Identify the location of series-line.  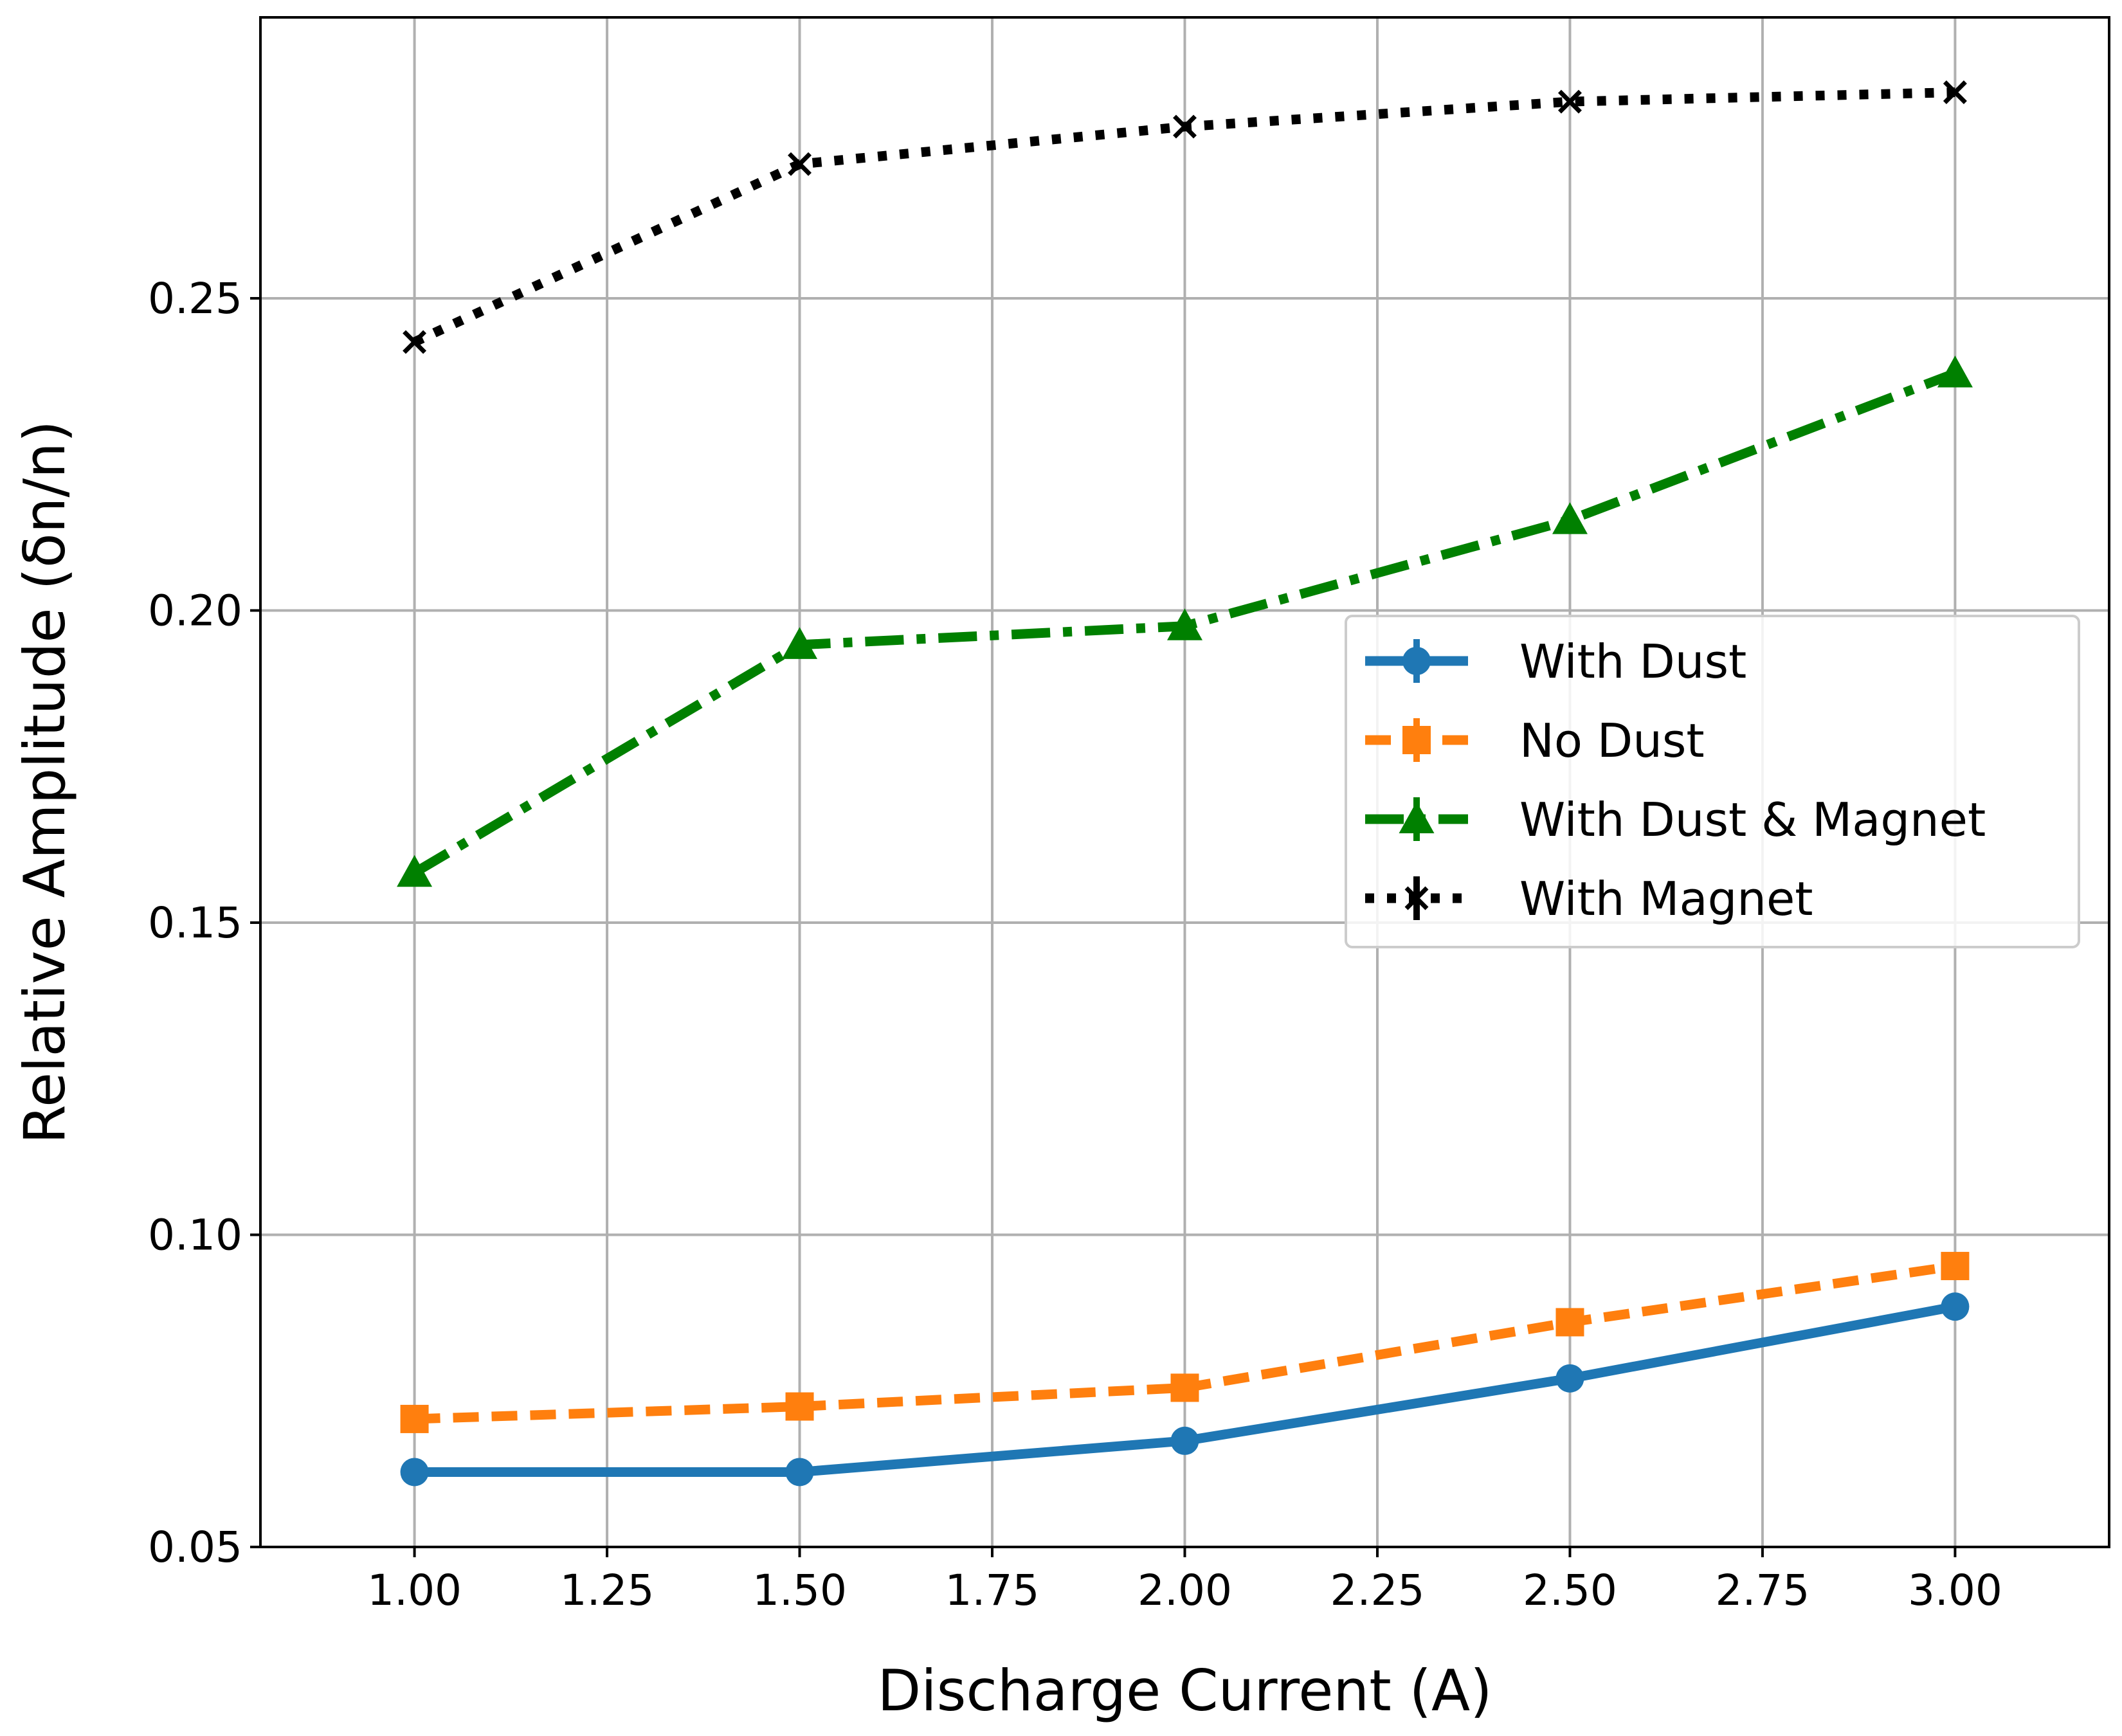
(1185, 1342).